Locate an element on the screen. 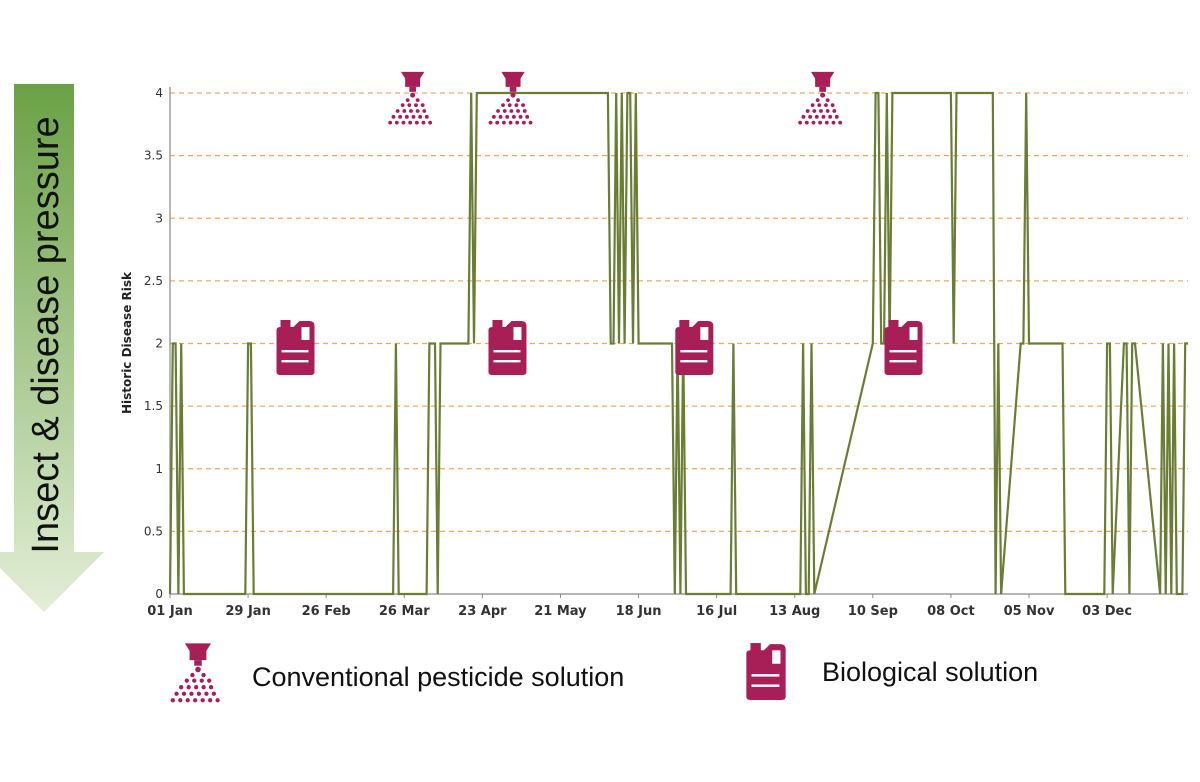 This screenshot has width=1200, height=782. x-tick-label: 01 Jan is located at coordinates (169, 611).